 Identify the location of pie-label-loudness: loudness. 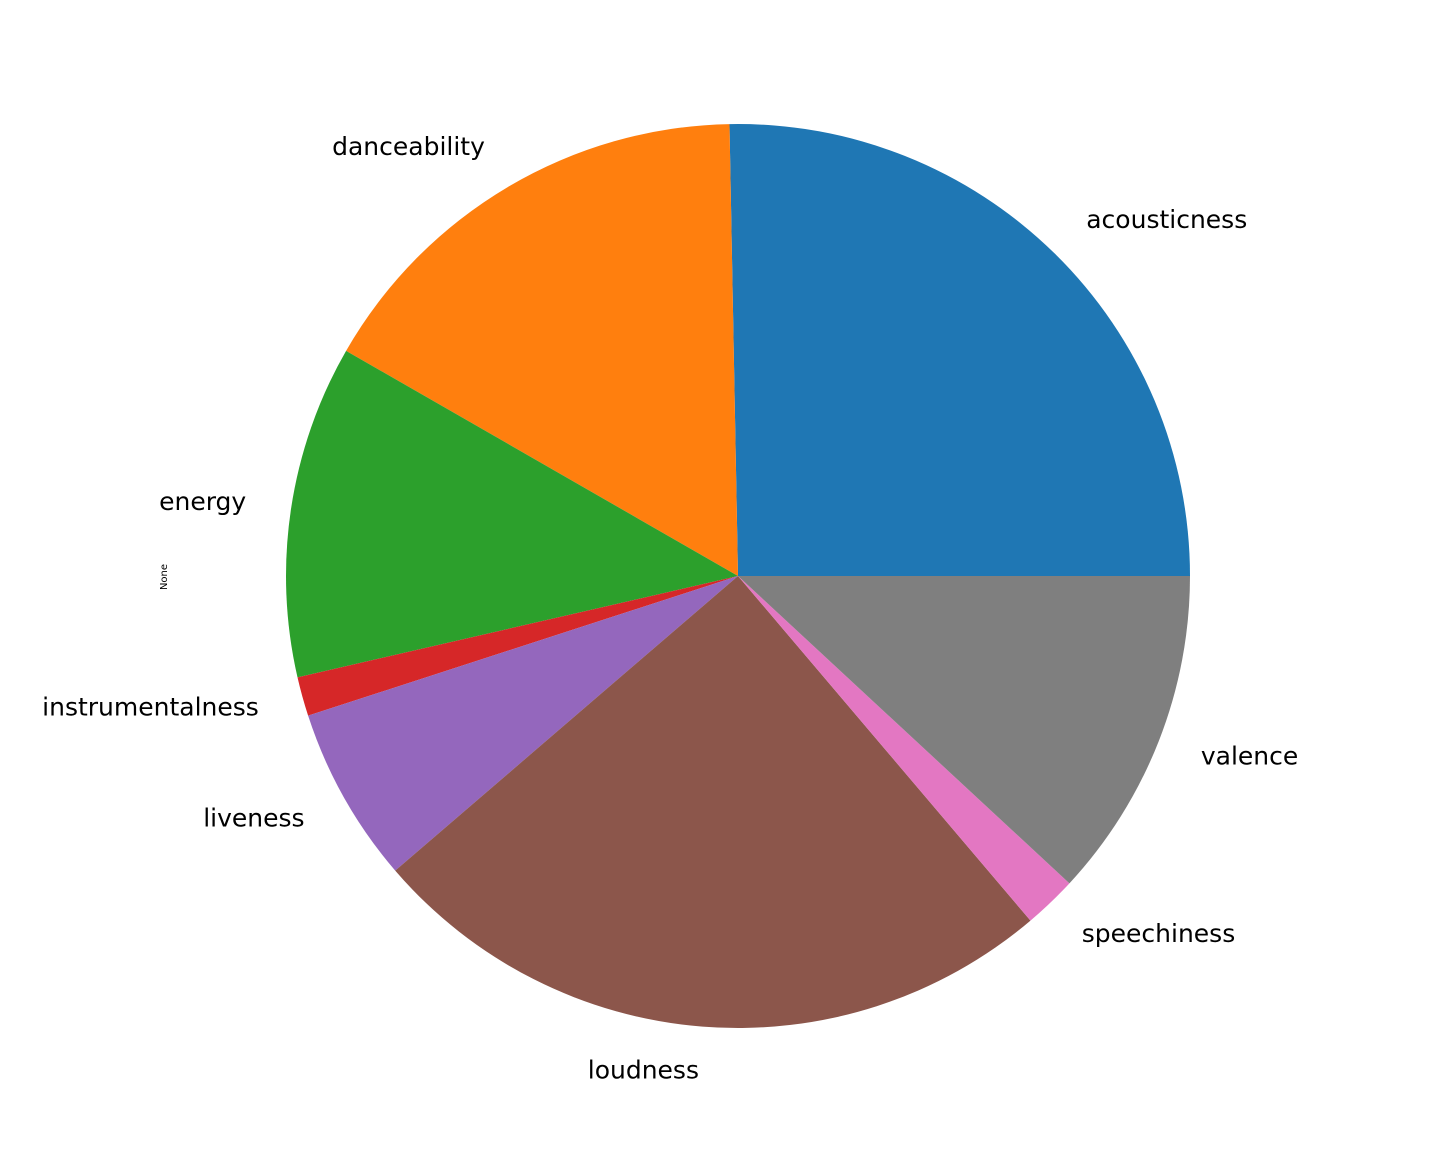
(643, 1070).